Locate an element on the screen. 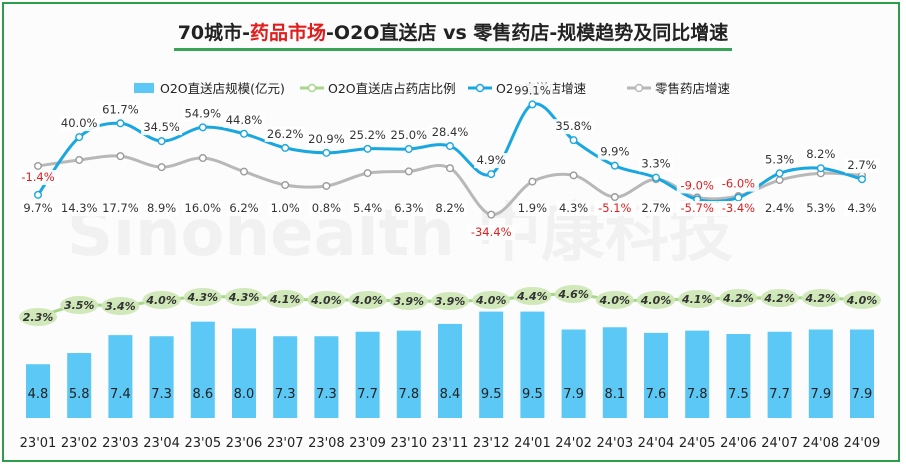  o2o-label-24'01-bg is located at coordinates (532, 91).